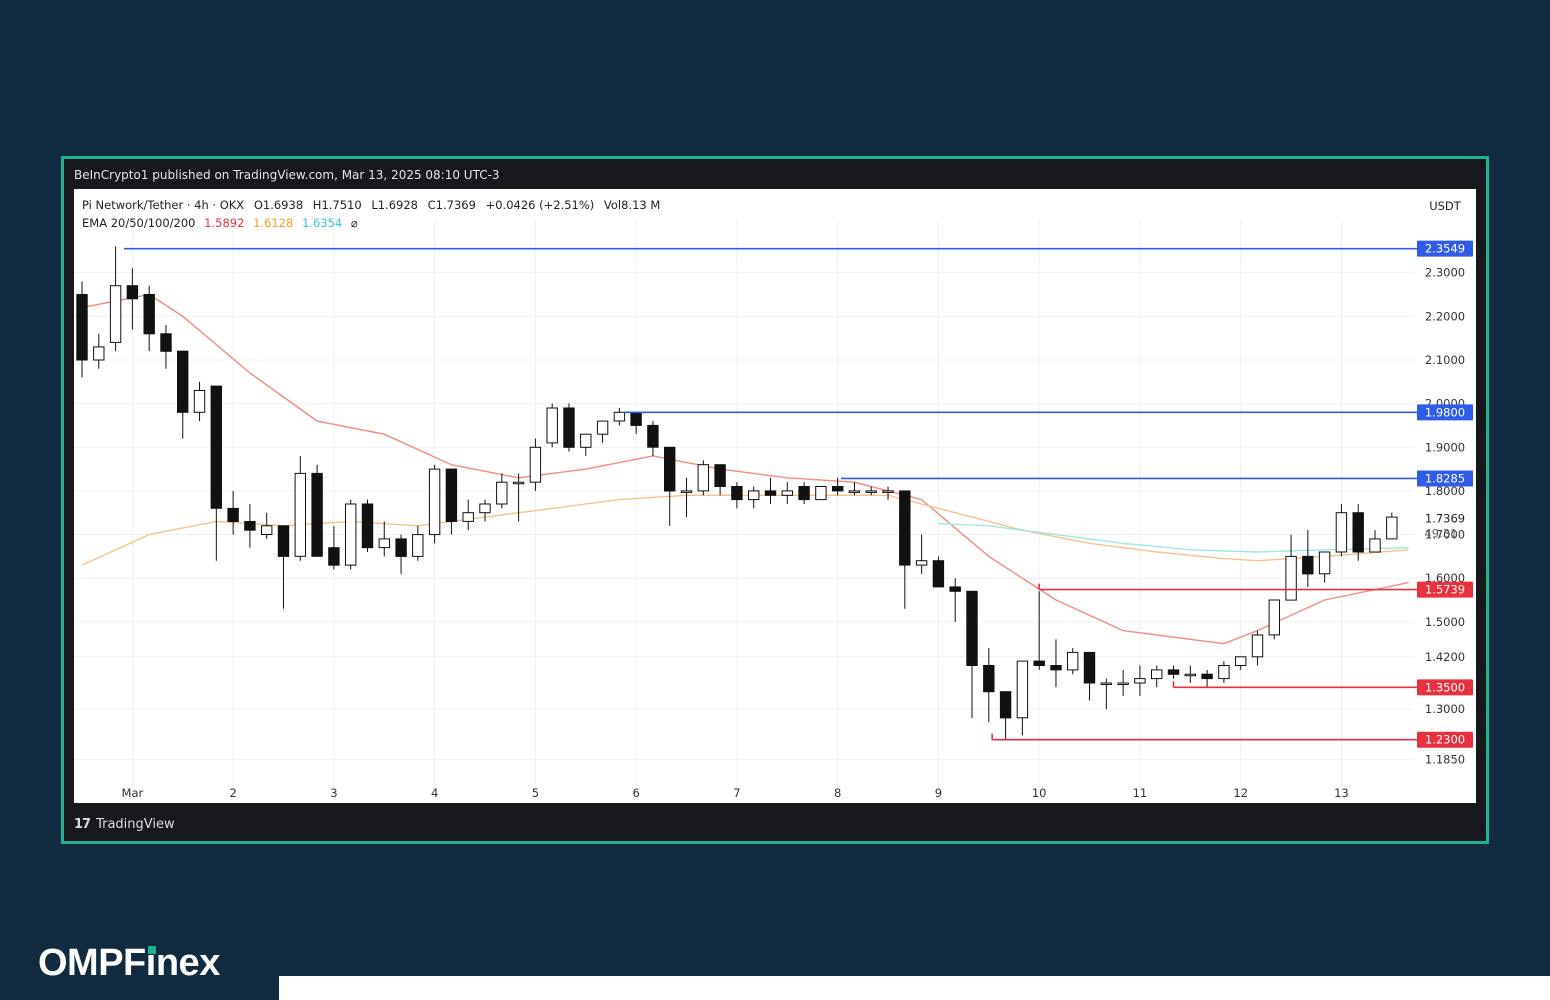  What do you see at coordinates (1445, 657) in the screenshot?
I see `y-tick-label: 1.4200` at bounding box center [1445, 657].